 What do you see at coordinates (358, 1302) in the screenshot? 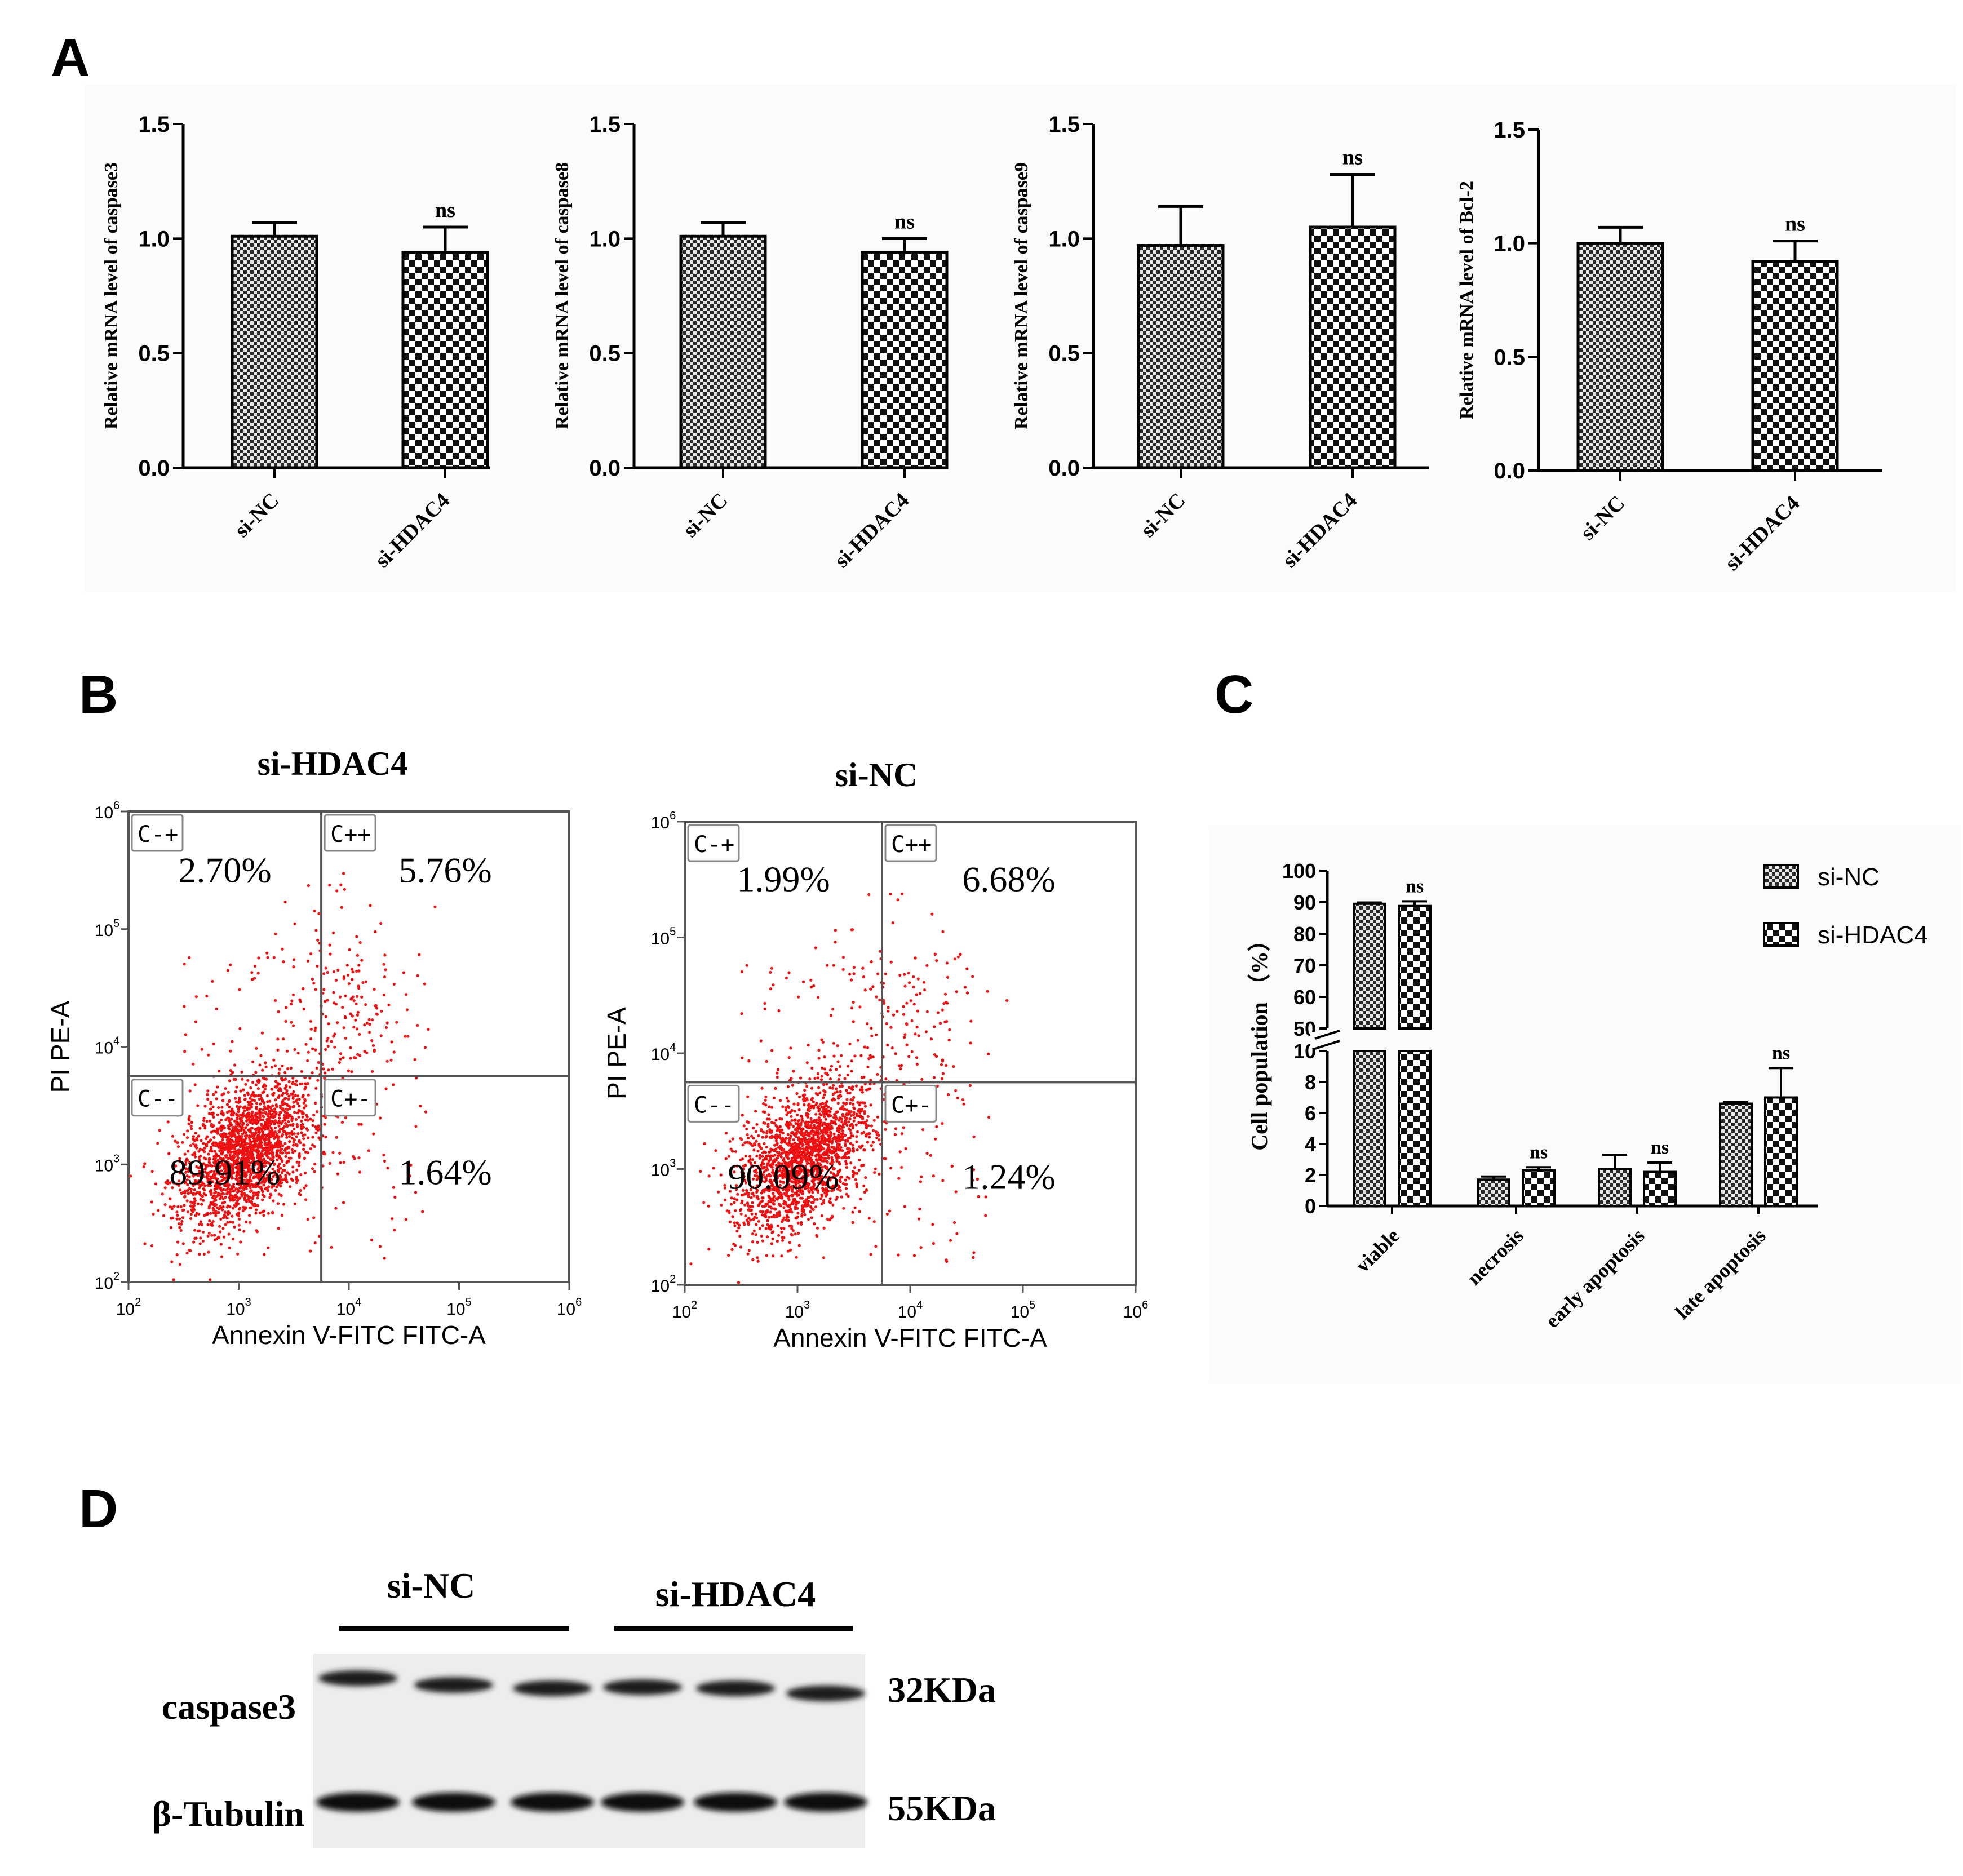
I see `x-tick-exponent: 4` at bounding box center [358, 1302].